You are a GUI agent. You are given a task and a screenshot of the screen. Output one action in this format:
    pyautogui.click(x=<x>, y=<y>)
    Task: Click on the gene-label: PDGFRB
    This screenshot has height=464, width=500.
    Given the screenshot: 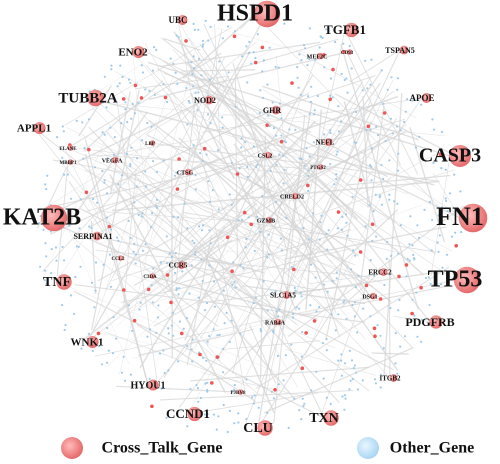 What is the action you would take?
    pyautogui.click(x=429, y=322)
    